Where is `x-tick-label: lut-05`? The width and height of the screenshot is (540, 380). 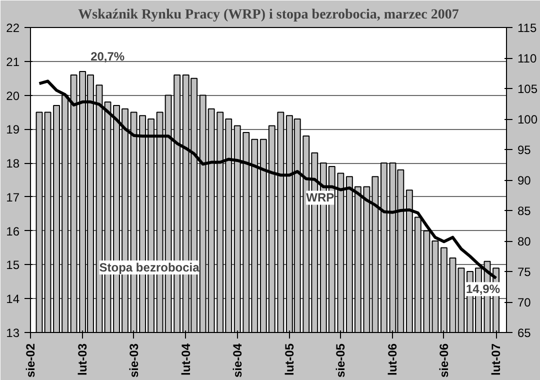 x-tick-label: lut-05 is located at coordinates (289, 359).